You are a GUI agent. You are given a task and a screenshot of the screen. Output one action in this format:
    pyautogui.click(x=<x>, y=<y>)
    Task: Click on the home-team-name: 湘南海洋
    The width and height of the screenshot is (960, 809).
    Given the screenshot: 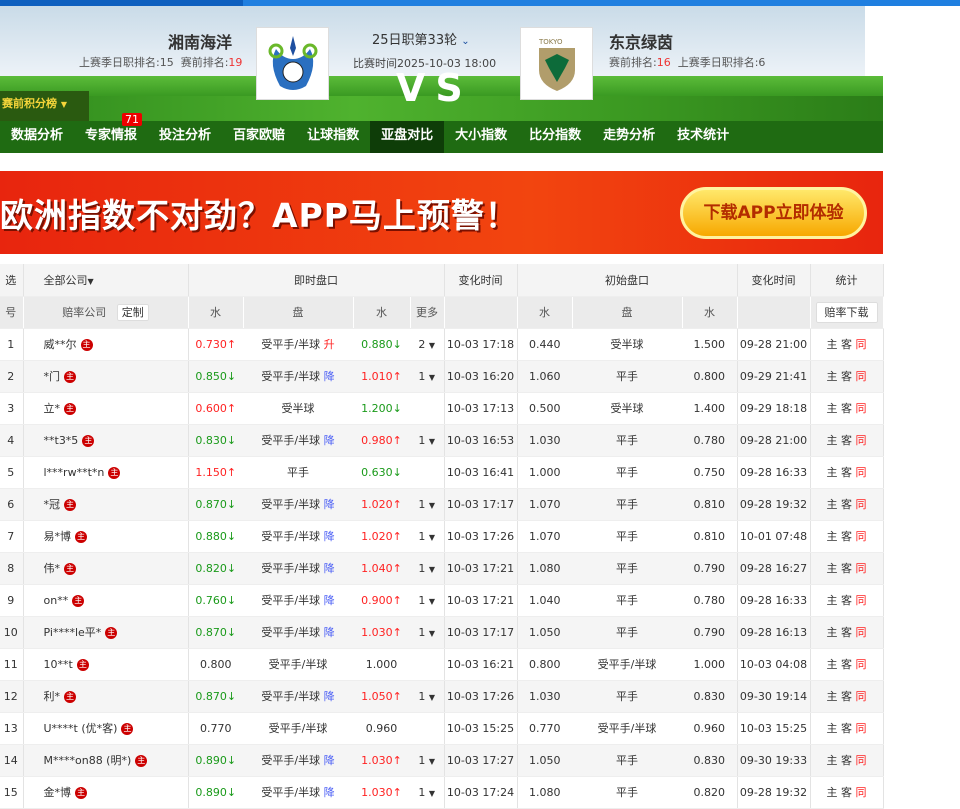 What is the action you would take?
    pyautogui.click(x=200, y=42)
    